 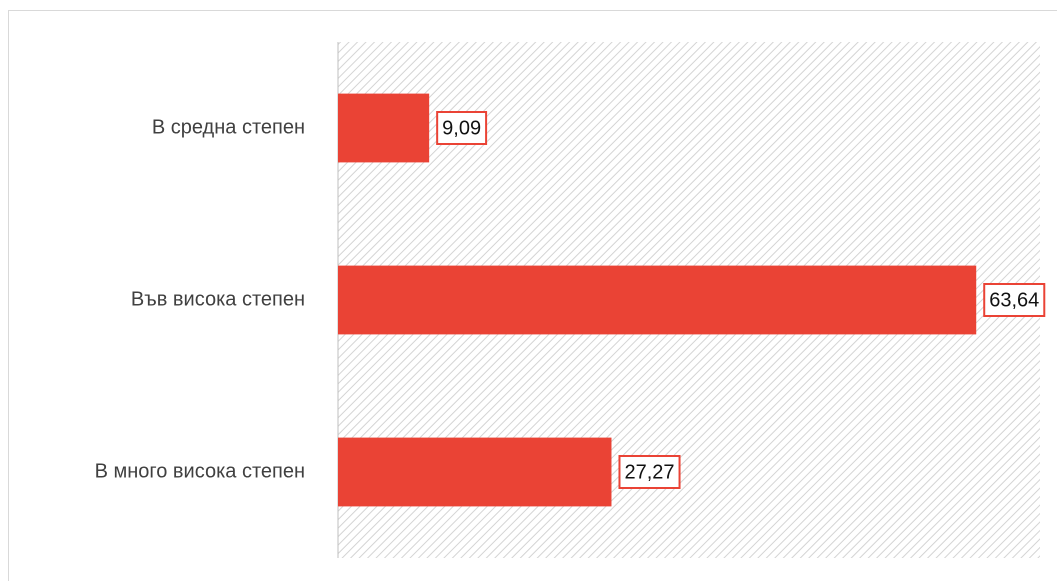 I want to click on data-label: 63,64, so click(x=1014, y=300).